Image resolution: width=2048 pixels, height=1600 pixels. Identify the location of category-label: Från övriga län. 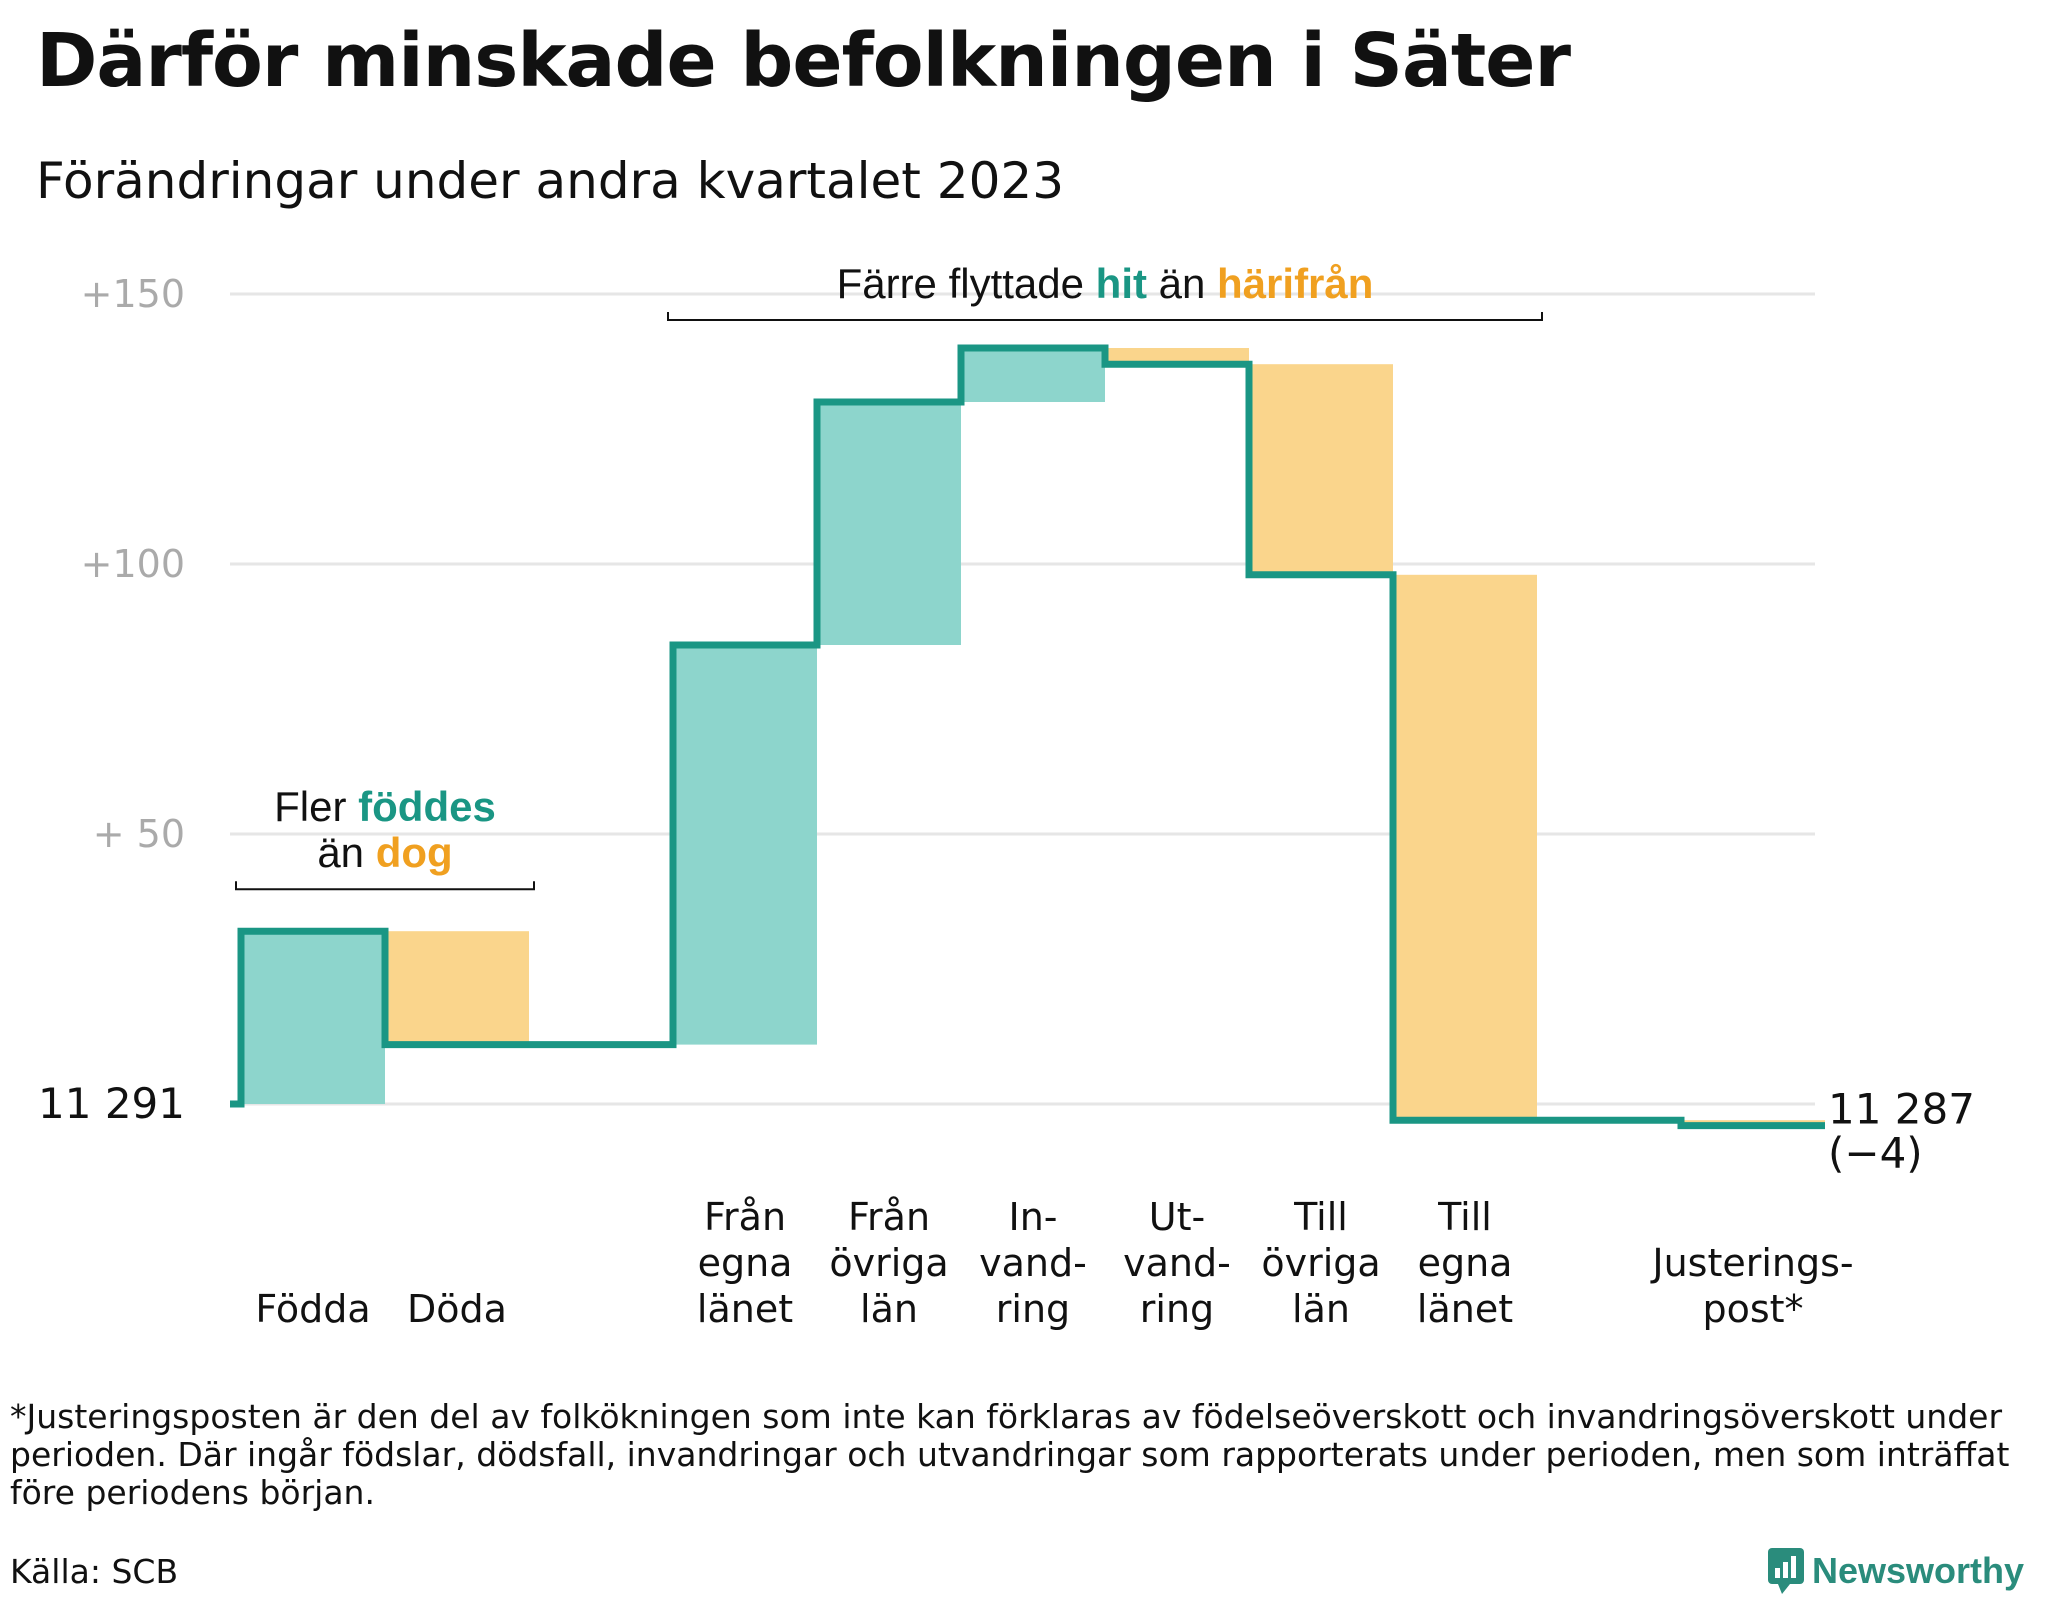
(888, 1263).